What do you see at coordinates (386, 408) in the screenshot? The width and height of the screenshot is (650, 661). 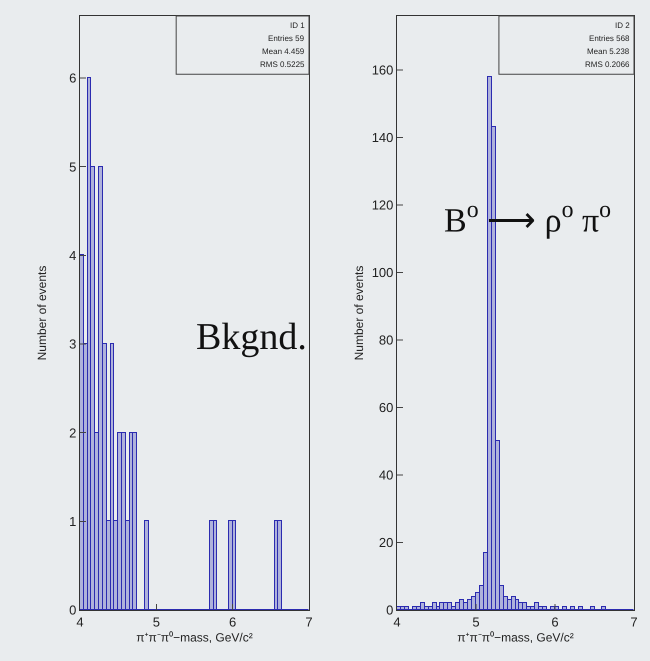 I see `y-tick-label: 60` at bounding box center [386, 408].